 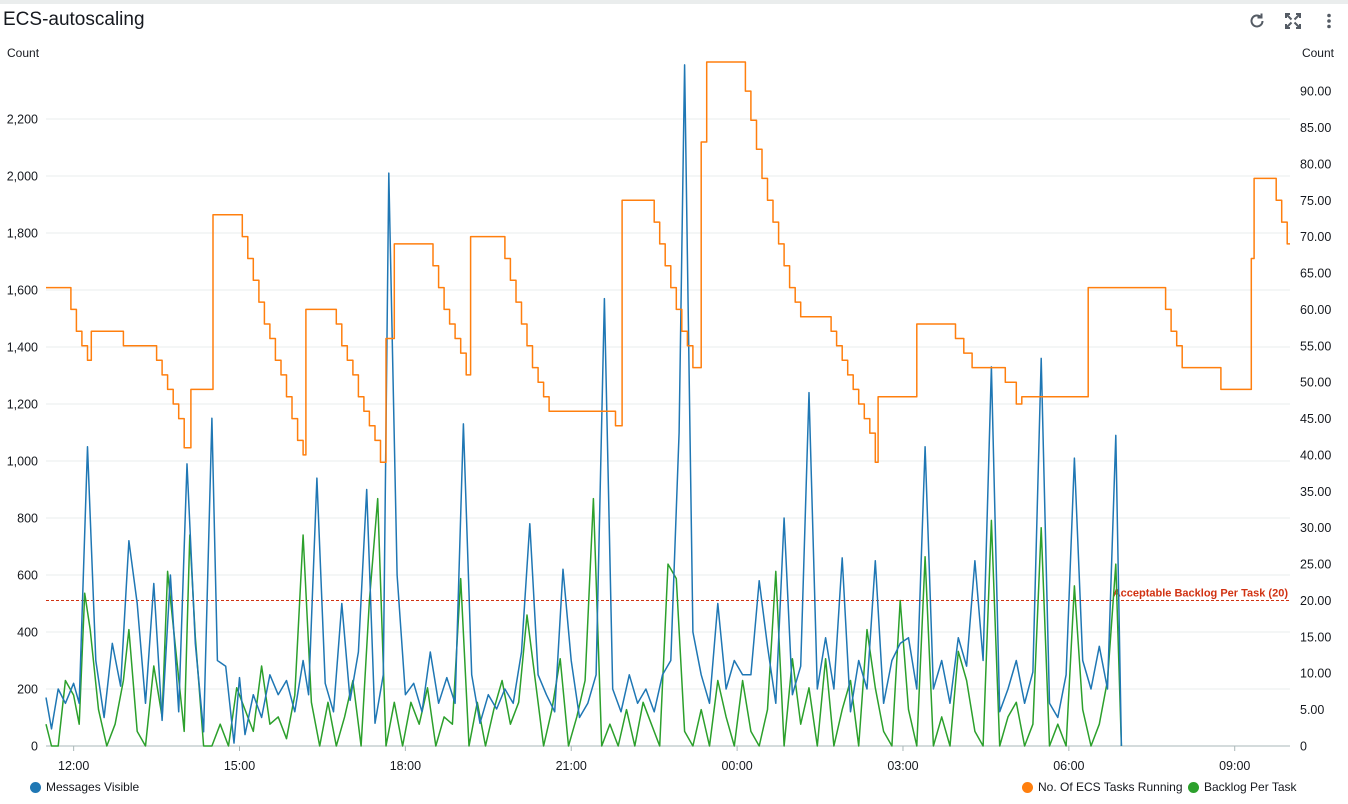 I want to click on y-left-tick-label: 1,400, so click(x=22, y=348).